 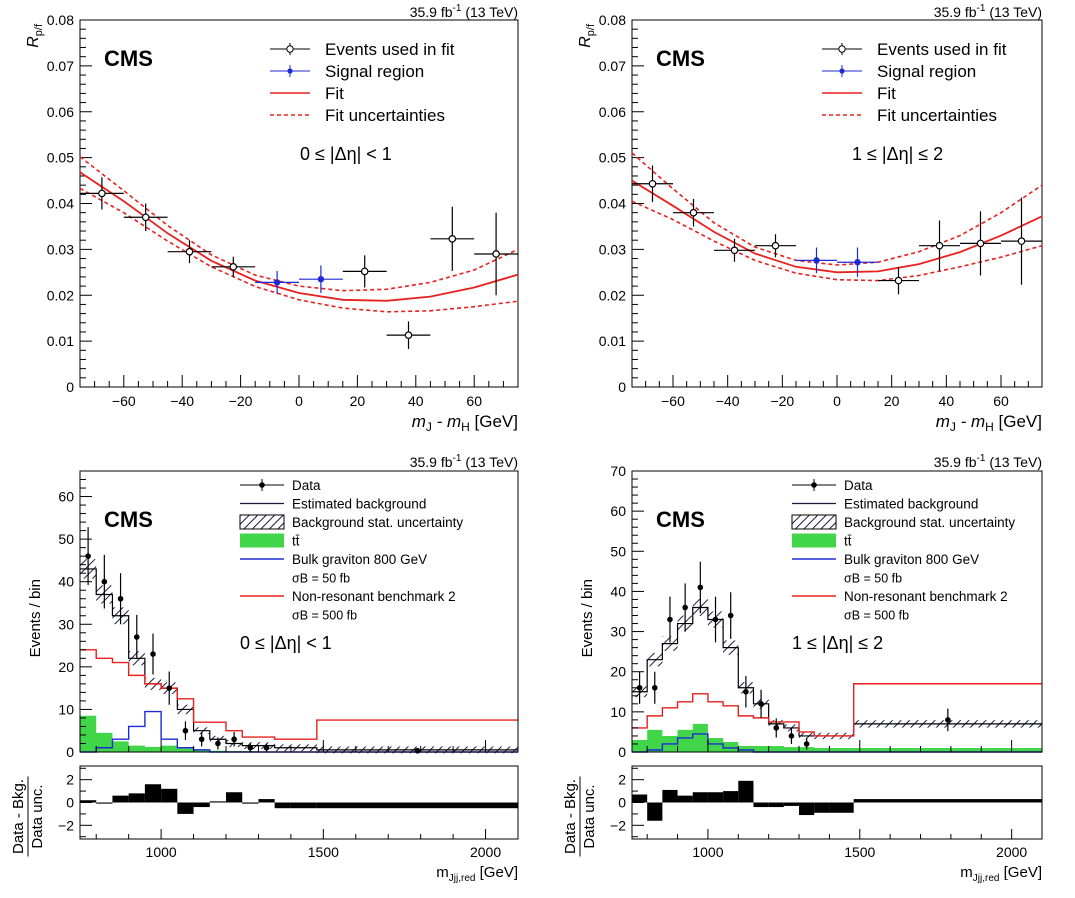 What do you see at coordinates (837, 611) in the screenshot?
I see `plot-frame` at bounding box center [837, 611].